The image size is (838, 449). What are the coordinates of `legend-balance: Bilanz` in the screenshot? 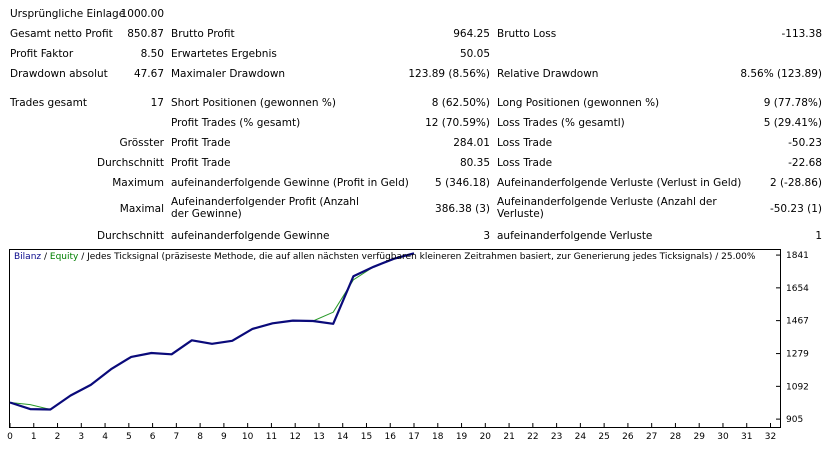 It's located at (28, 257).